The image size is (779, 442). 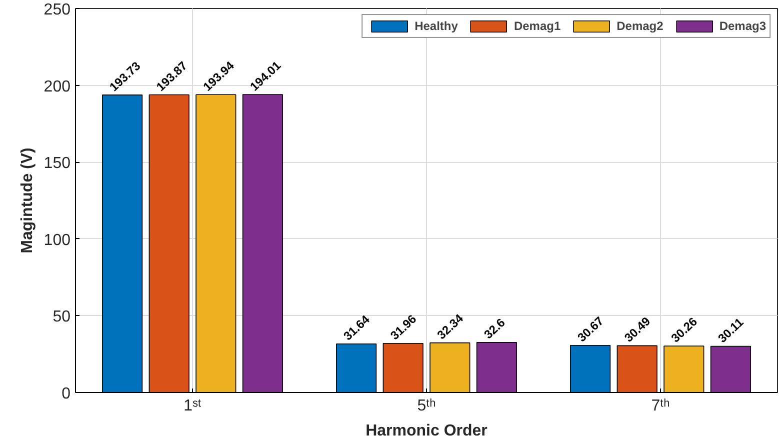 What do you see at coordinates (57, 240) in the screenshot?
I see `y-tick-label: 100` at bounding box center [57, 240].